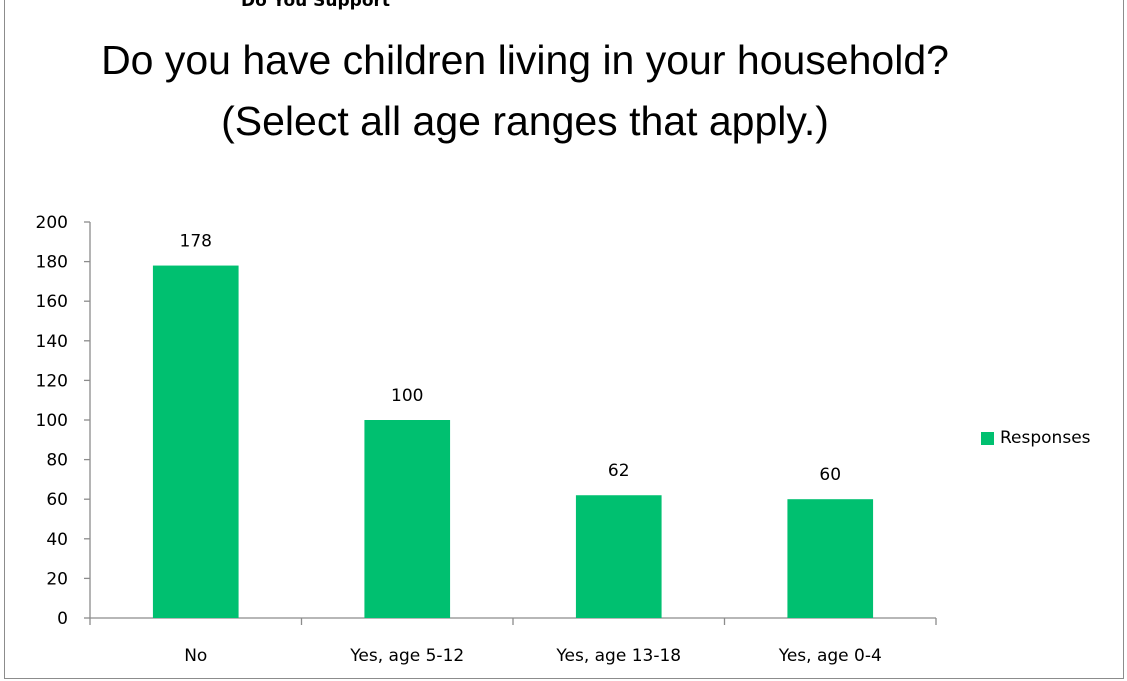 This screenshot has height=681, width=1127. I want to click on x-category-label: Yes, age 5-12, so click(406, 656).